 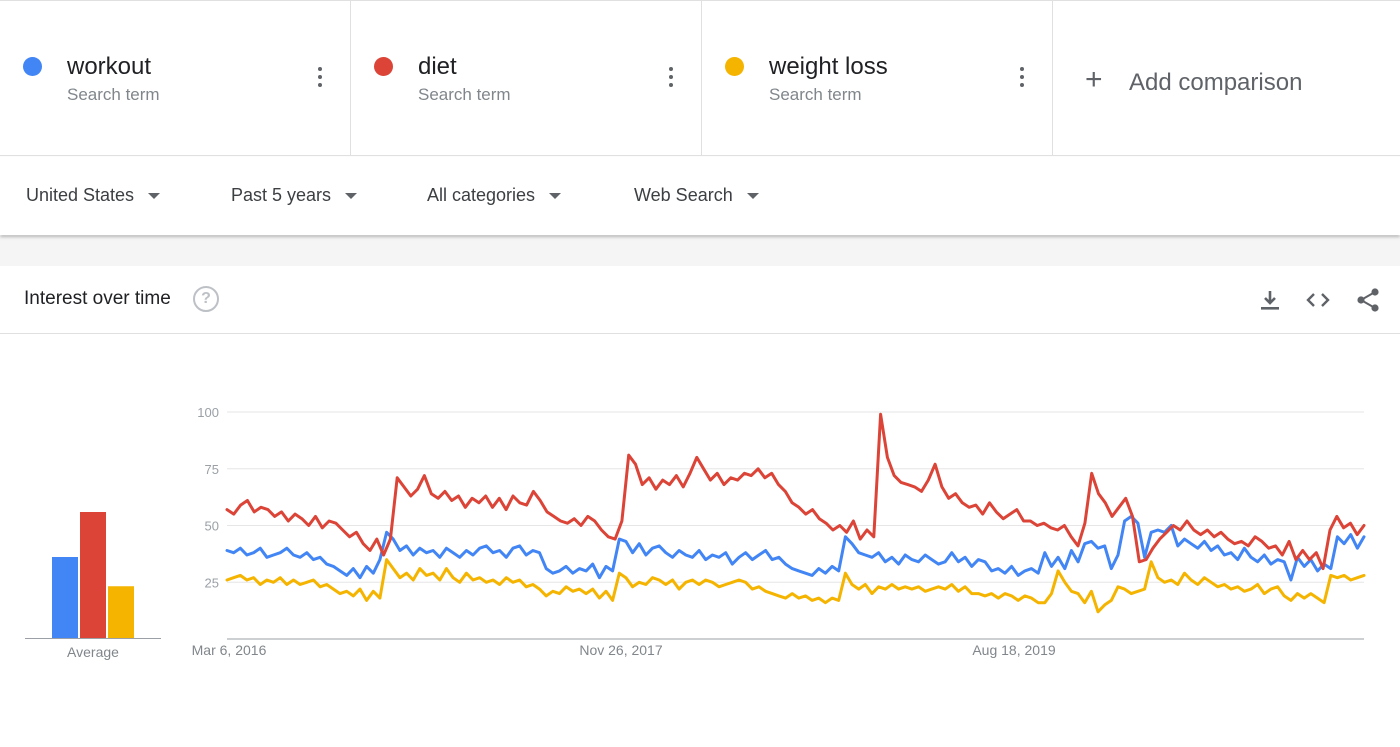 I want to click on search-term-card-workout: workout Search term, so click(x=175, y=78).